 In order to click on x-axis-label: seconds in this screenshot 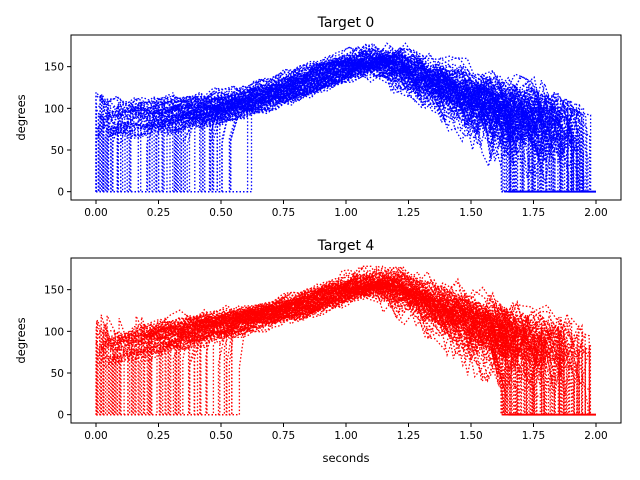, I will do `click(345, 458)`.